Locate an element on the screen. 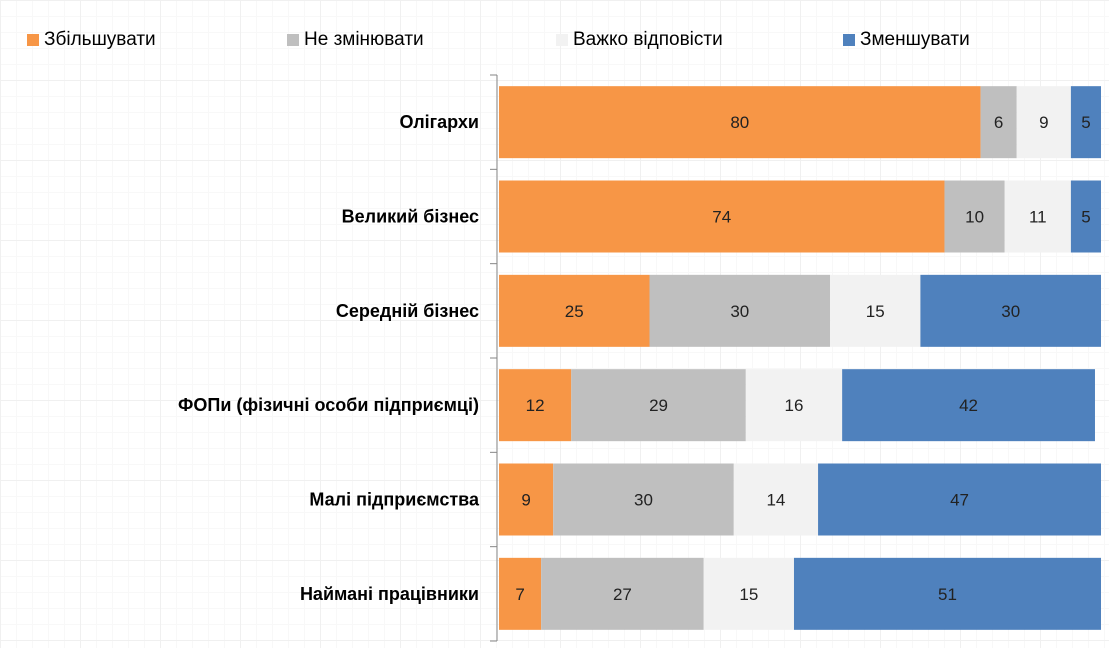  data-label: 47 is located at coordinates (959, 500).